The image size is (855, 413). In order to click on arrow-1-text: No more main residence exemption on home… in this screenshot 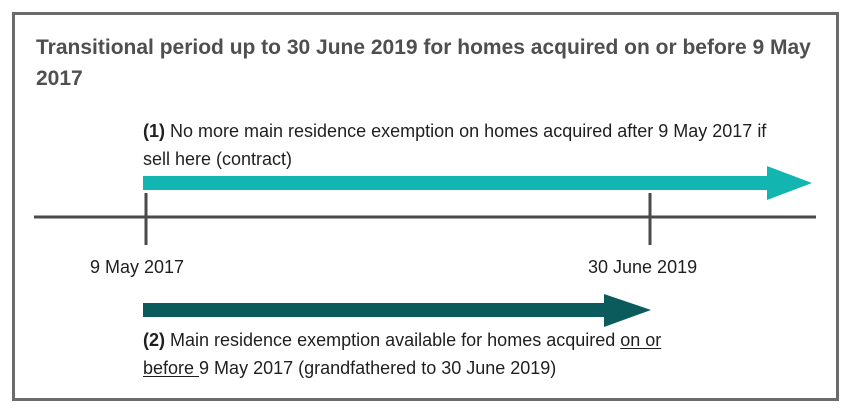, I will do `click(455, 145)`.